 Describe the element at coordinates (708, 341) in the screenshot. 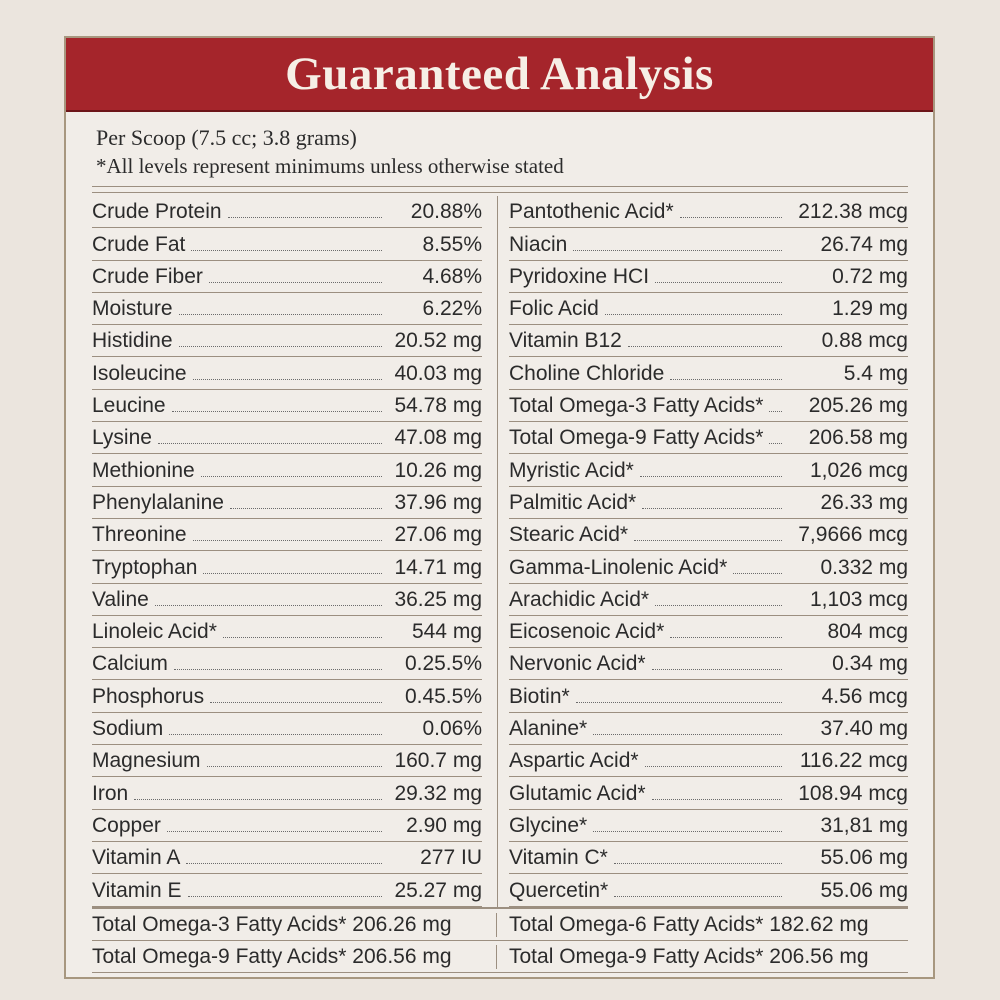

I see `nutrient-row: Vitamin B12 0.88 mcg` at that location.